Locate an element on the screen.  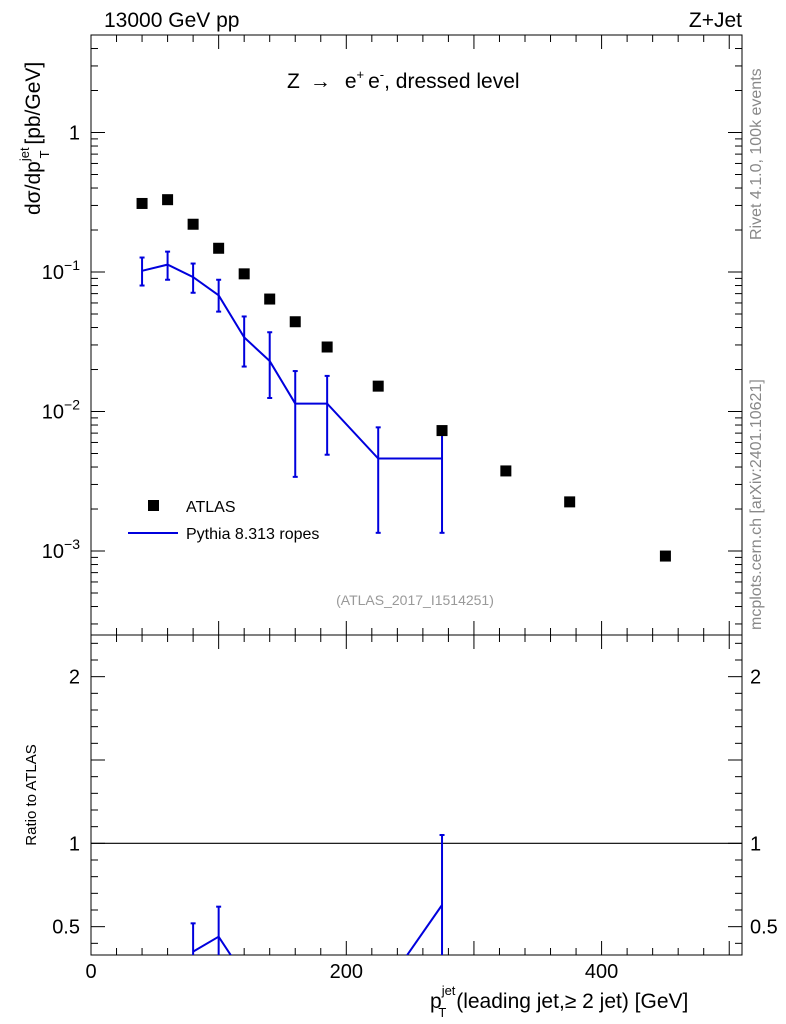
x-tick-label: 400 is located at coordinates (601, 972).